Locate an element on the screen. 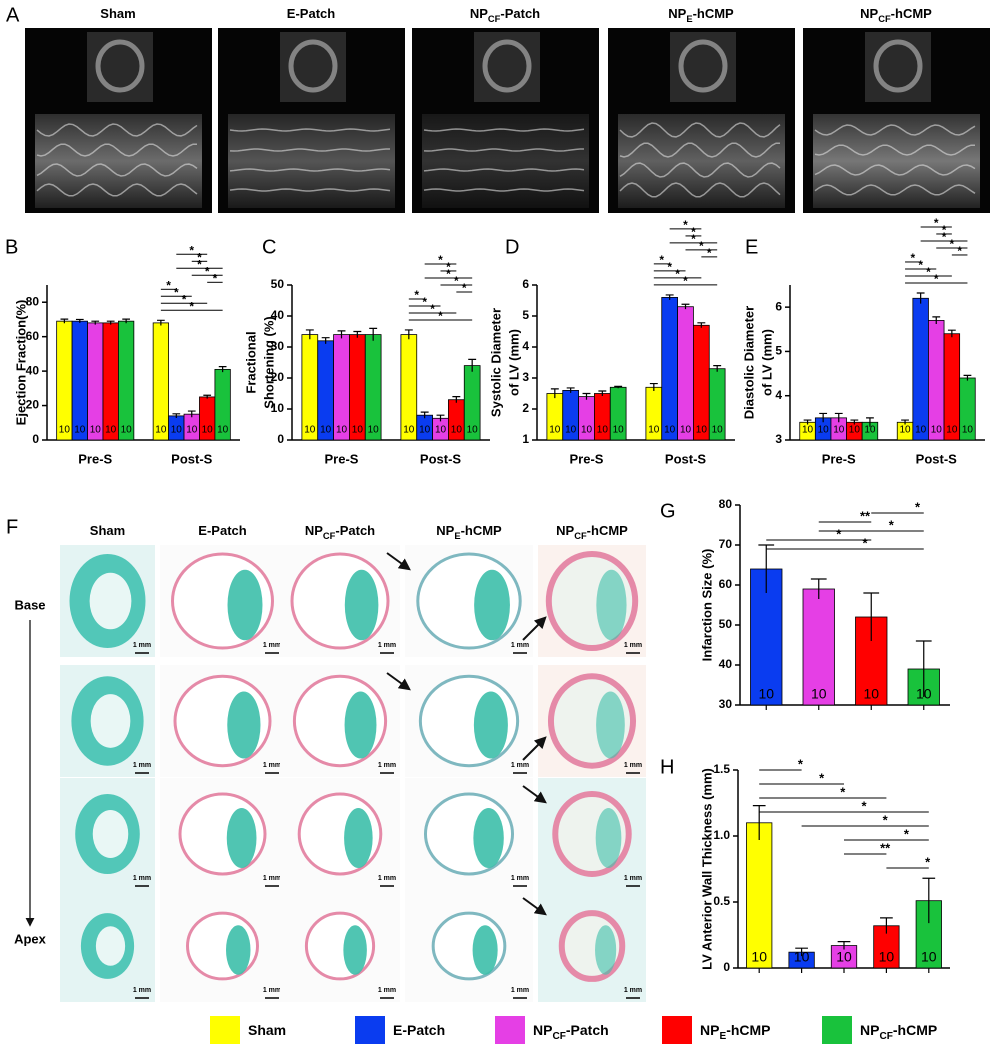 This screenshot has width=993, height=1050. panel-label: F is located at coordinates (12, 527).